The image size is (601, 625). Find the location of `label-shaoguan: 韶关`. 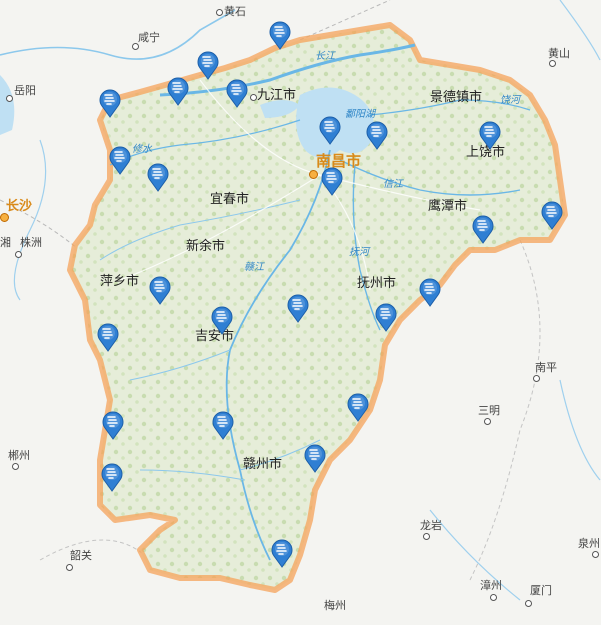

label-shaoguan: 韶关 is located at coordinates (81, 555).